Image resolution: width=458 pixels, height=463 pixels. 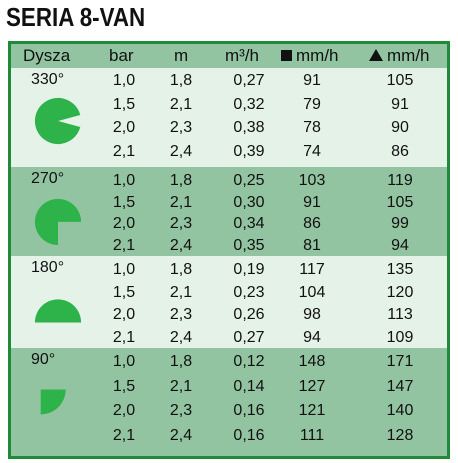 What do you see at coordinates (312, 292) in the screenshot?
I see `square-rate-cell: 104` at bounding box center [312, 292].